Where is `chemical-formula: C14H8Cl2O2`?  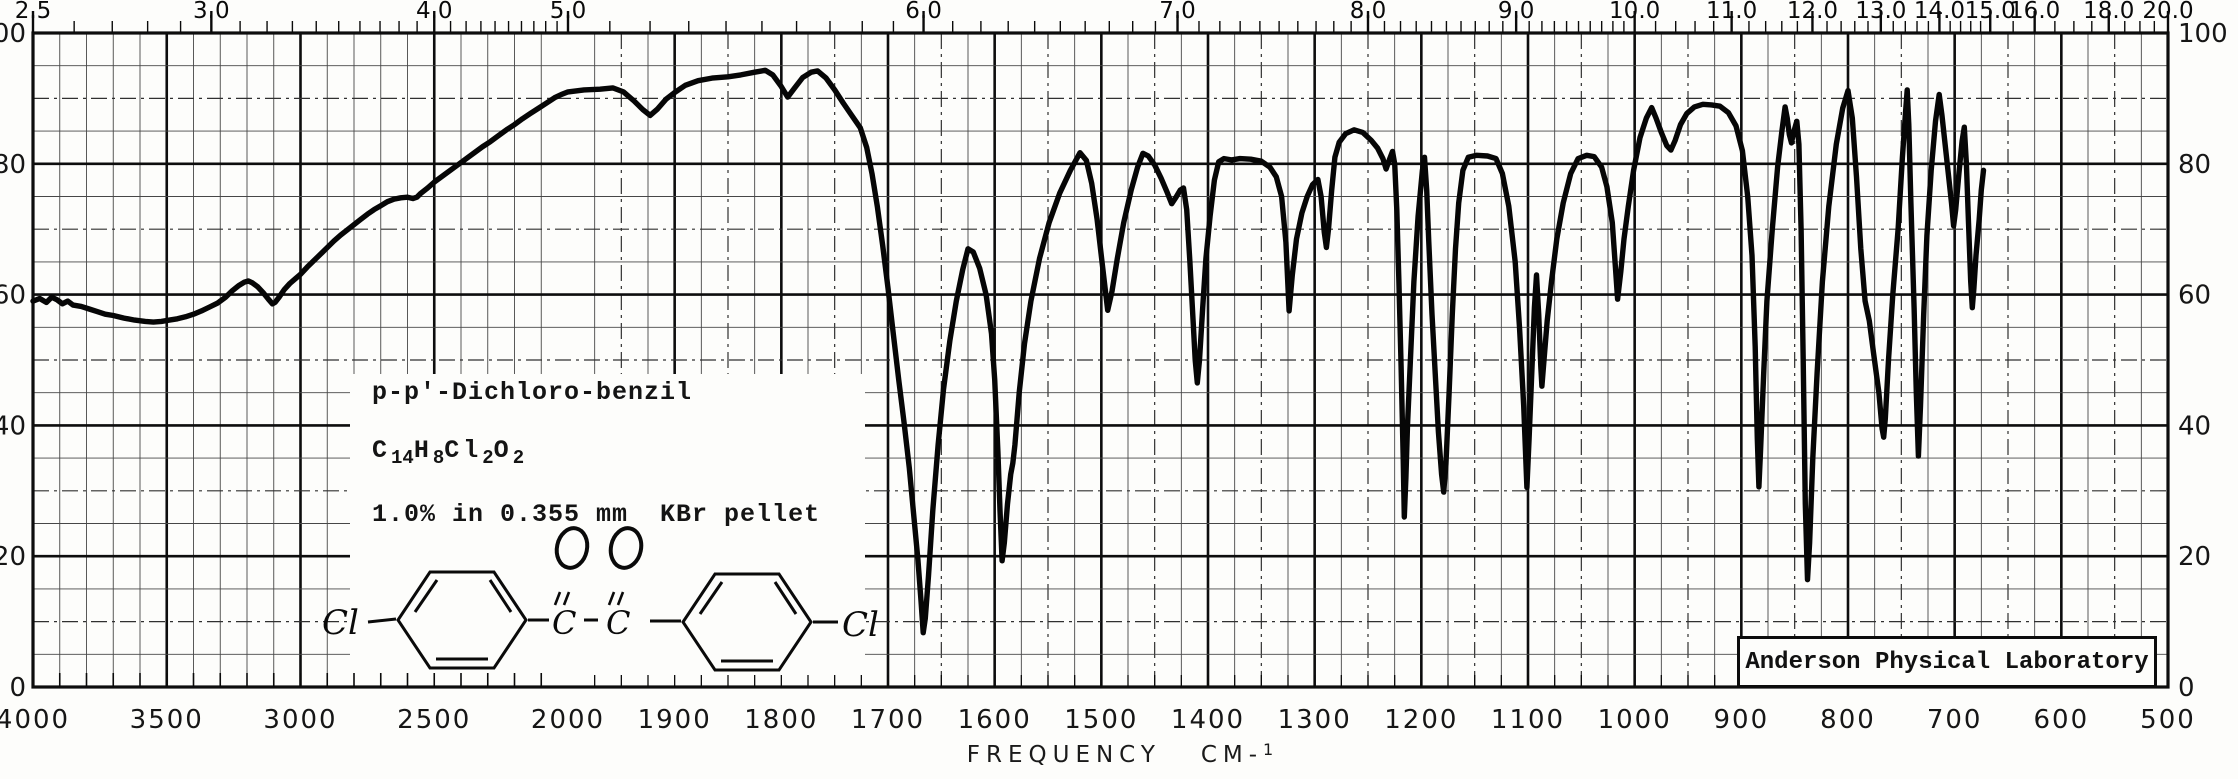
chemical-formula: C14H8Cl2O2 is located at coordinates (448, 452).